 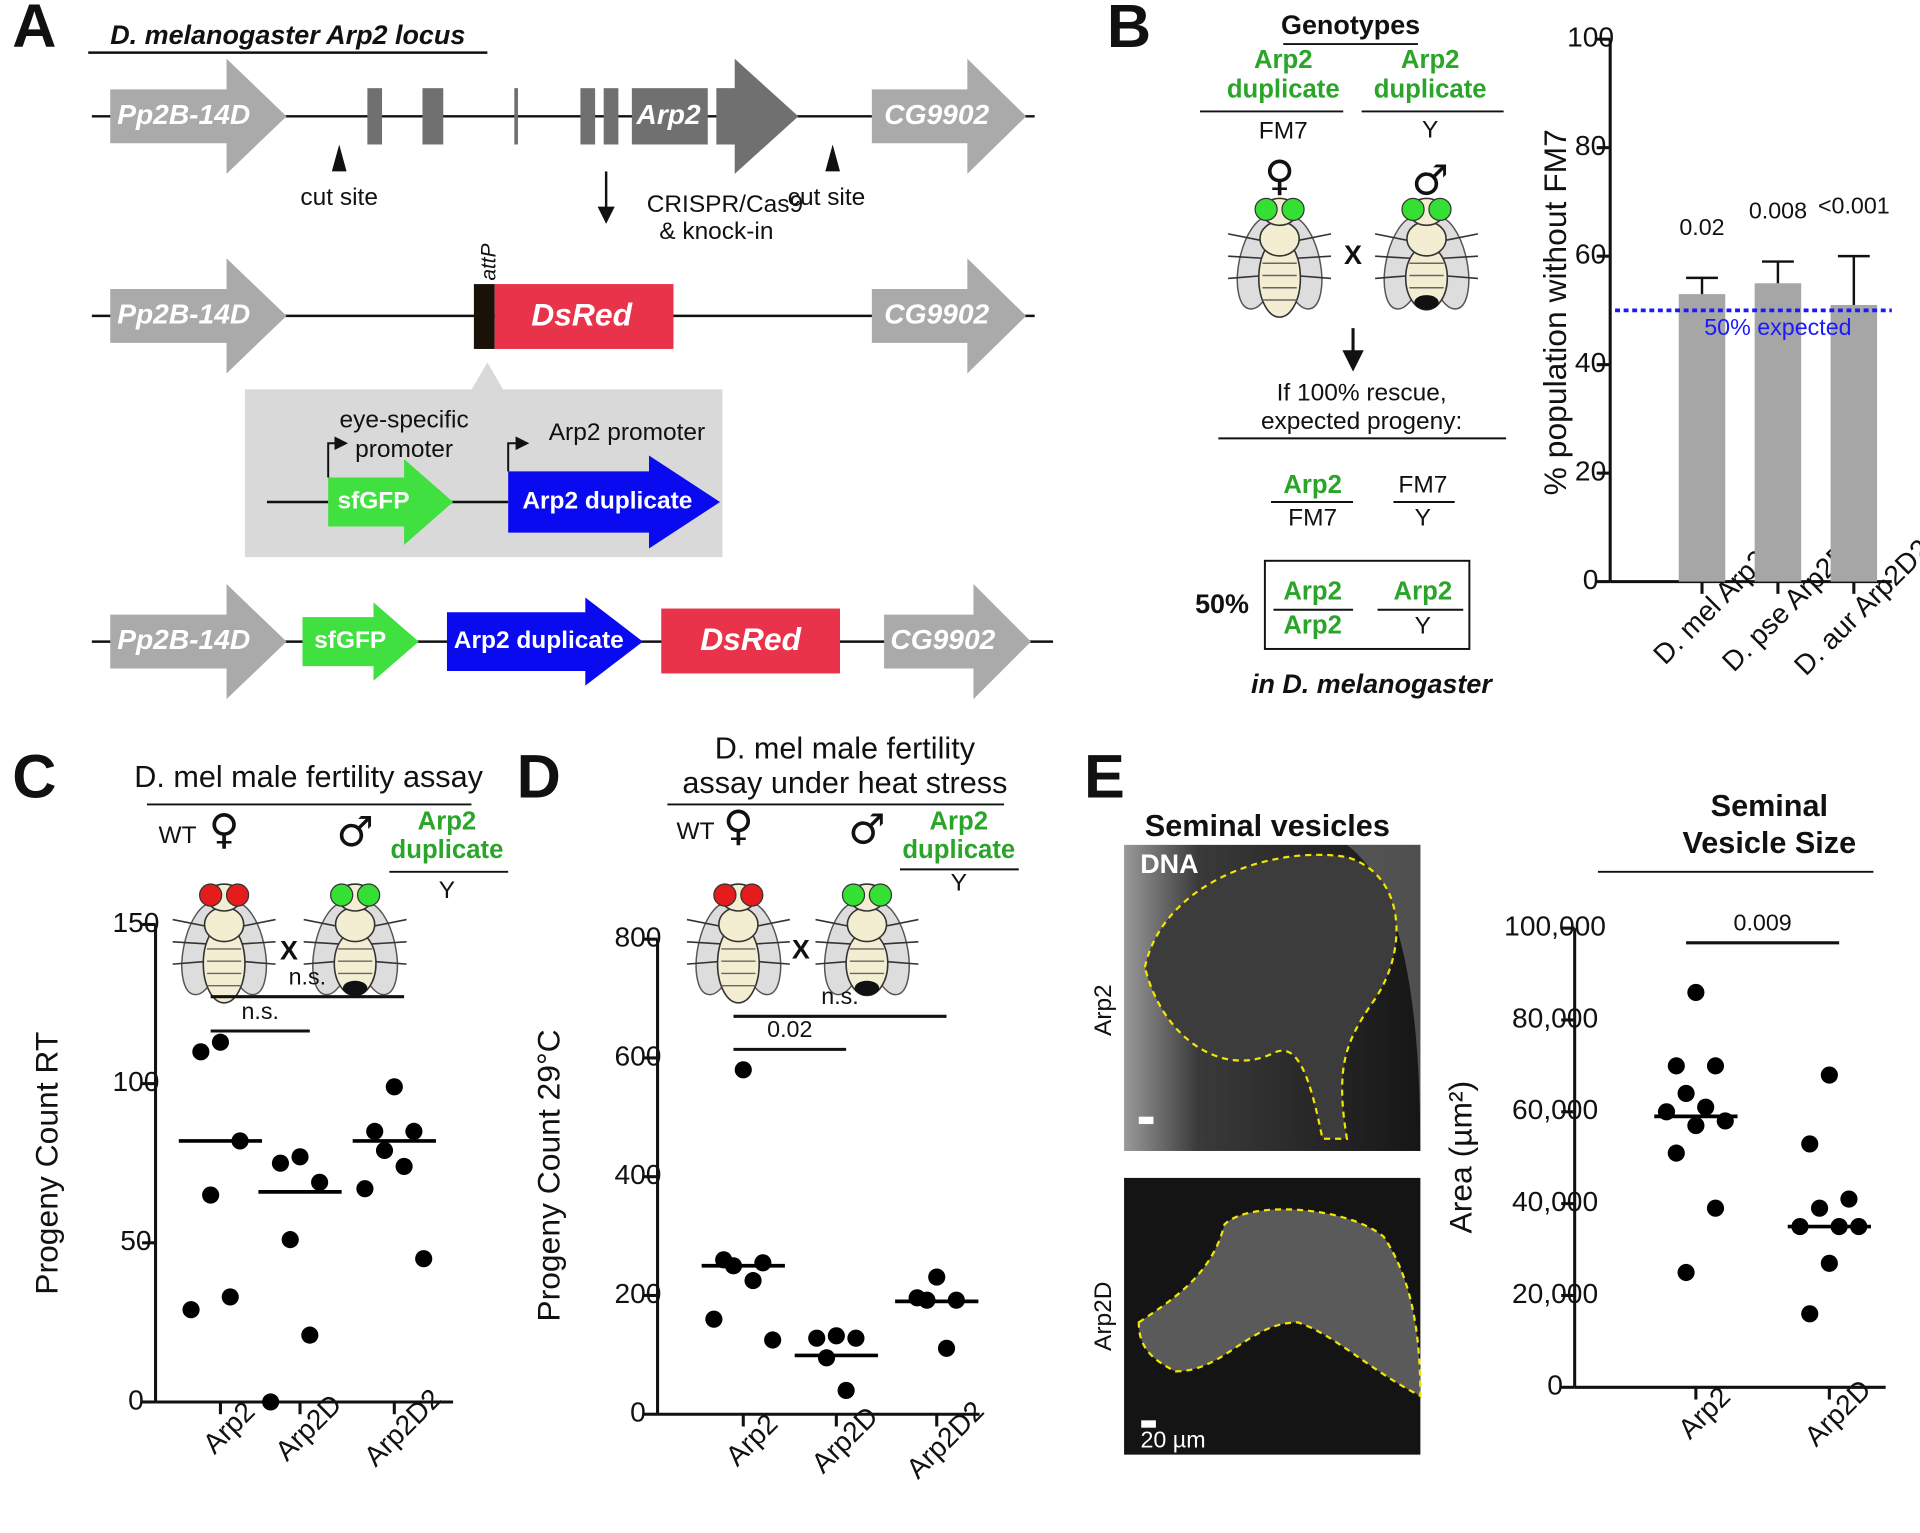 I want to click on label: assay under heat stress, so click(x=844, y=783).